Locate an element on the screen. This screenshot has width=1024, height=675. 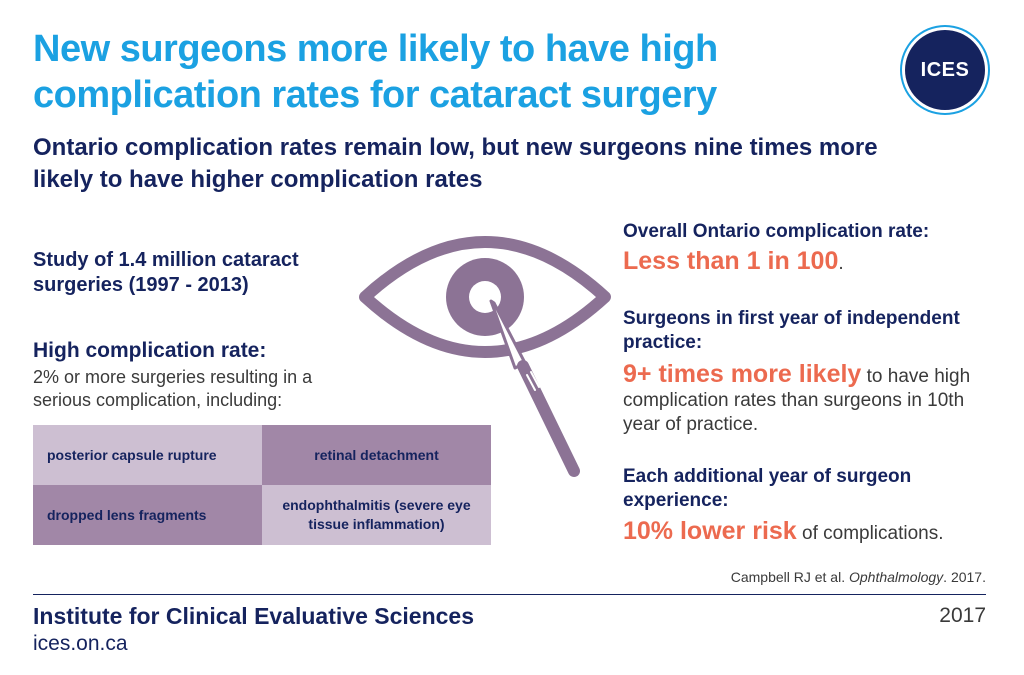
overall-rate-value: Less than 1 in 100 is located at coordinates (731, 261).